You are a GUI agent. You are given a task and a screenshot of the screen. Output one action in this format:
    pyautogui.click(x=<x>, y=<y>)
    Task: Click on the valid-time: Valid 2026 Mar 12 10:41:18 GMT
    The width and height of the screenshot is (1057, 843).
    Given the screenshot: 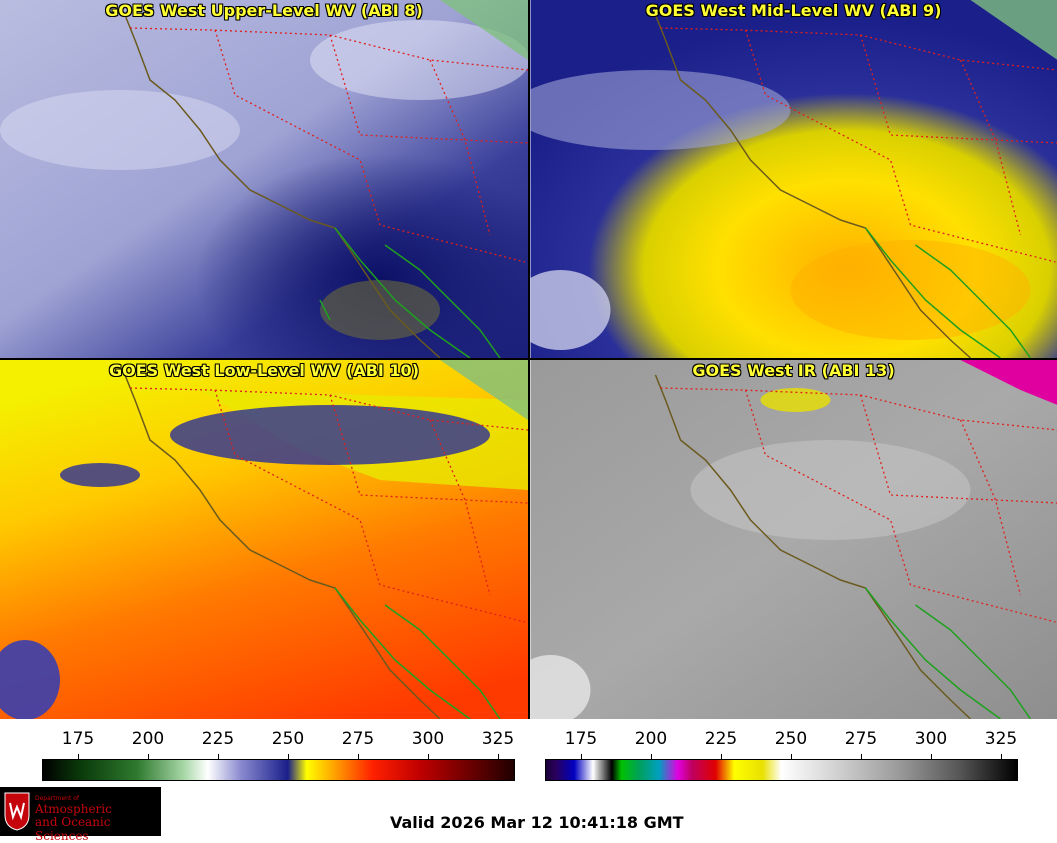 What is the action you would take?
    pyautogui.click(x=537, y=822)
    